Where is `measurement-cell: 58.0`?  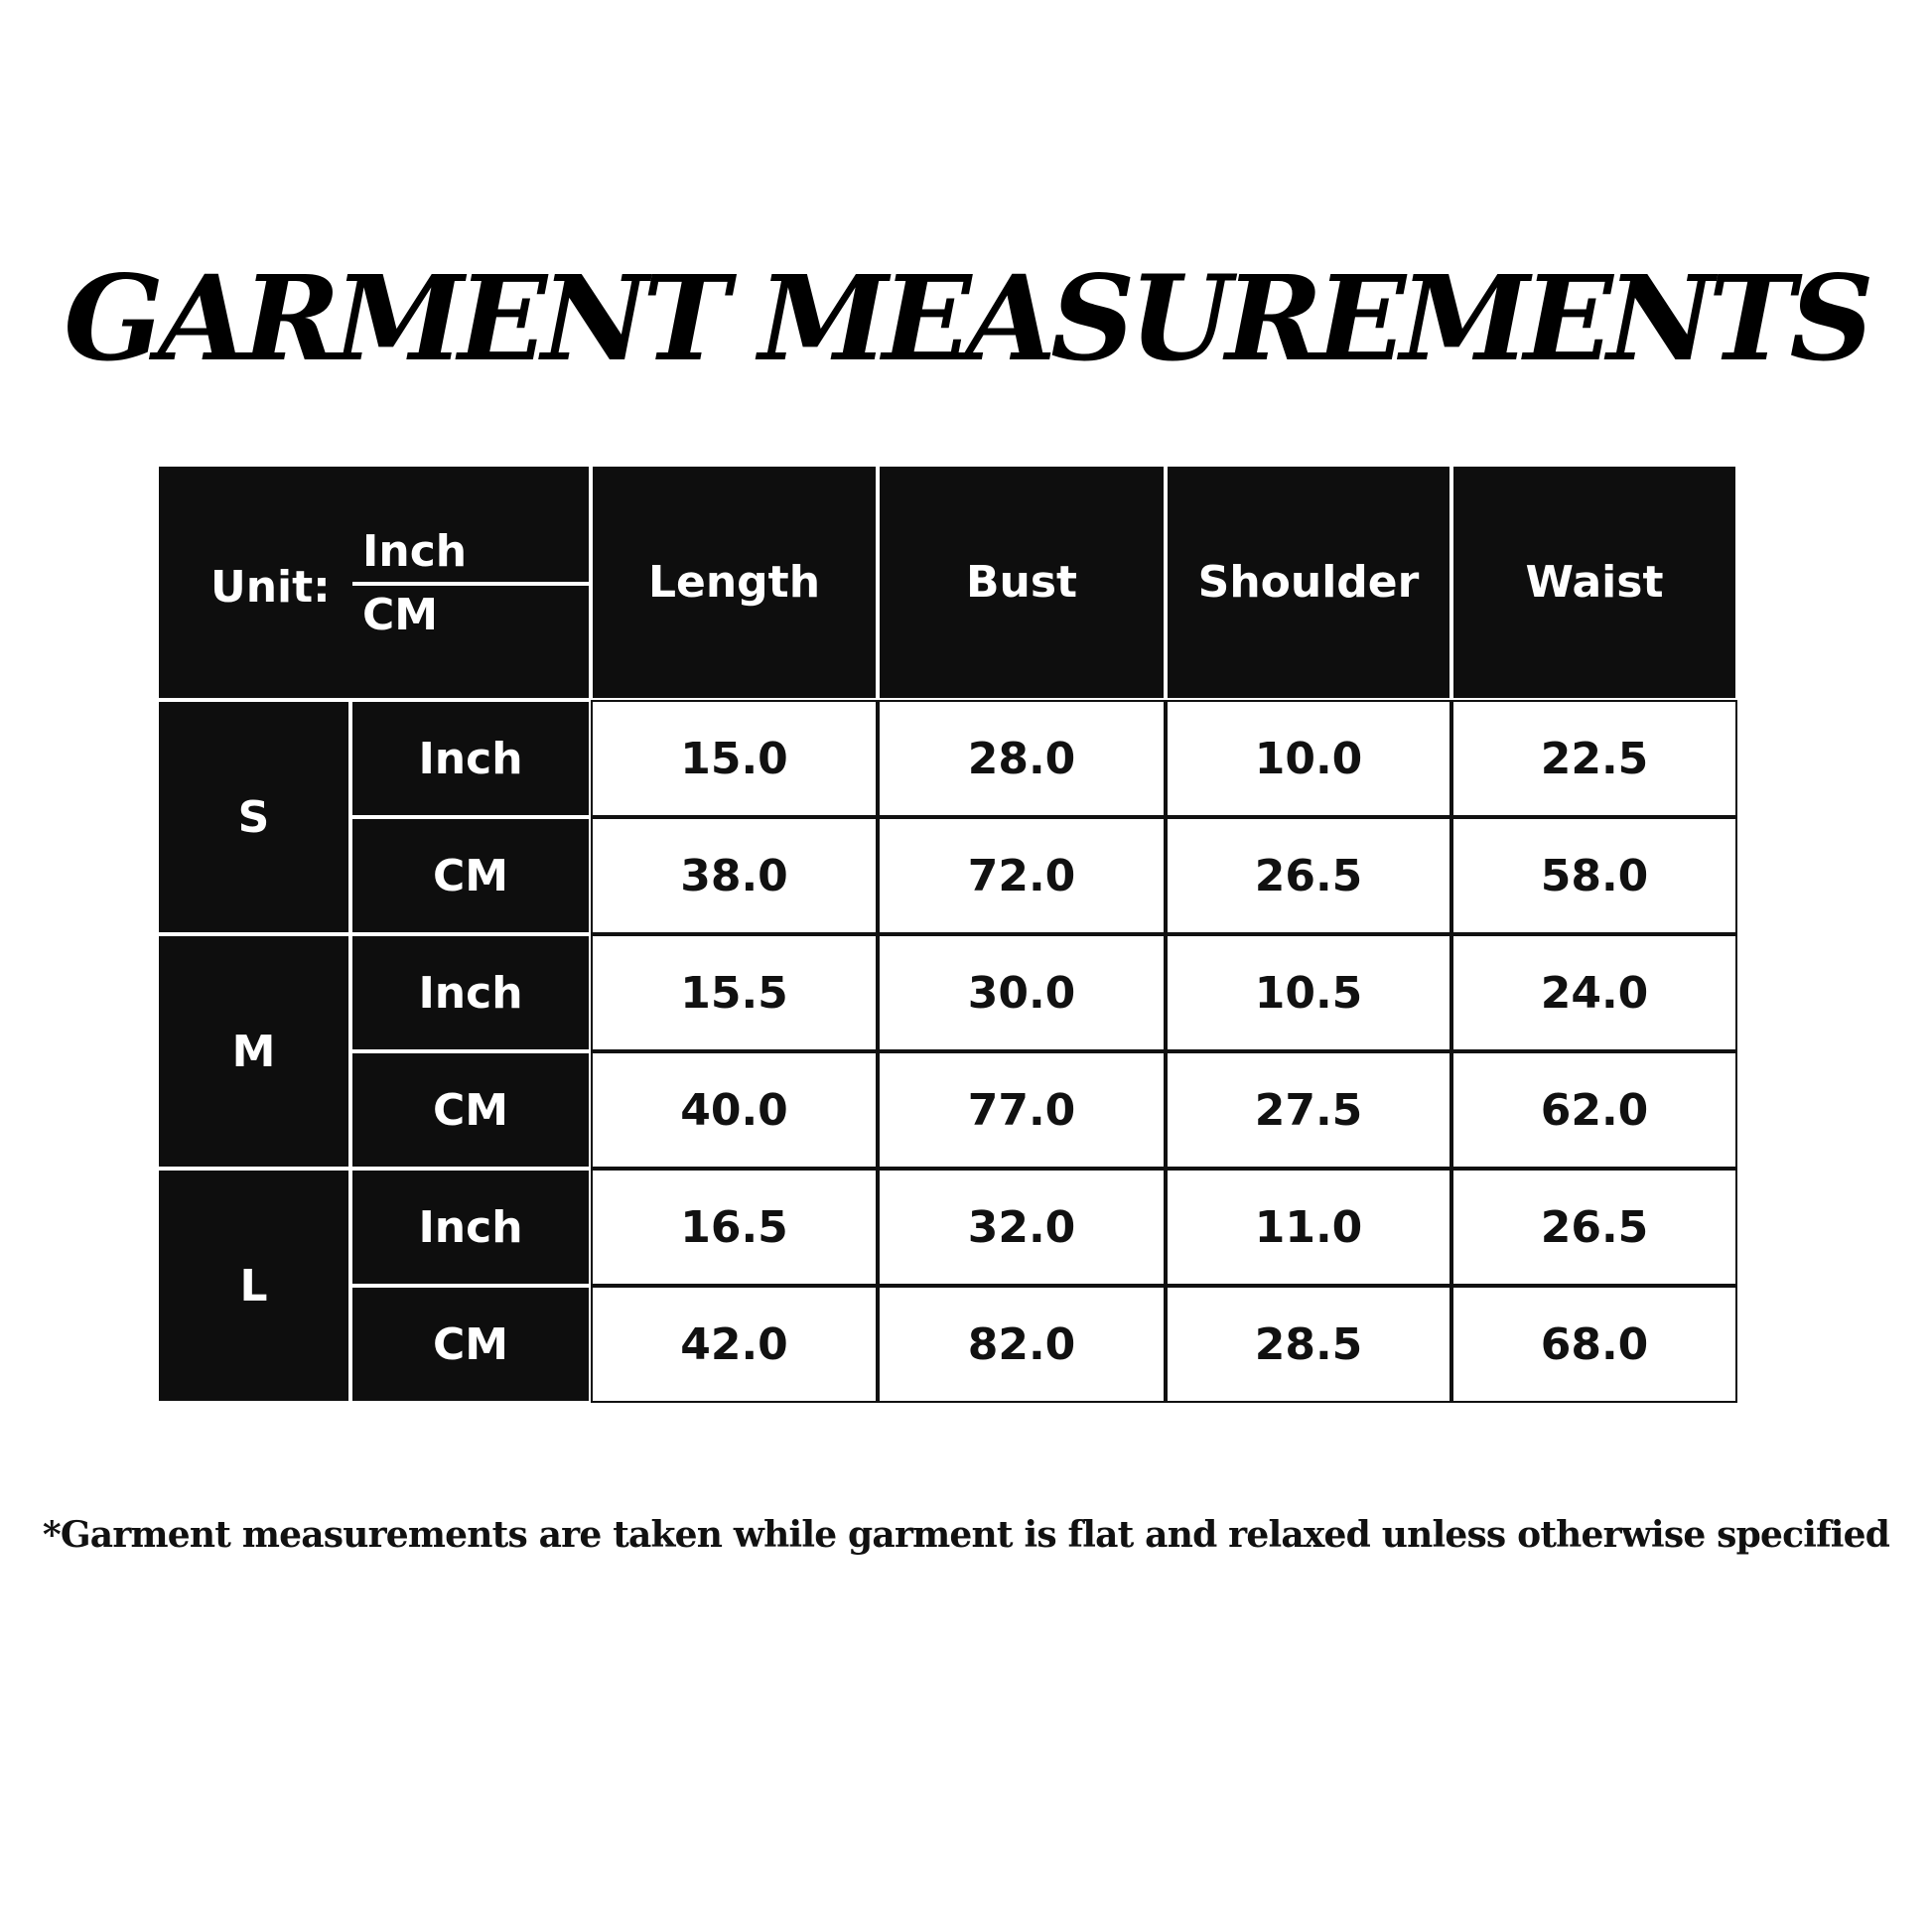
measurement-cell: 58.0 is located at coordinates (1594, 876).